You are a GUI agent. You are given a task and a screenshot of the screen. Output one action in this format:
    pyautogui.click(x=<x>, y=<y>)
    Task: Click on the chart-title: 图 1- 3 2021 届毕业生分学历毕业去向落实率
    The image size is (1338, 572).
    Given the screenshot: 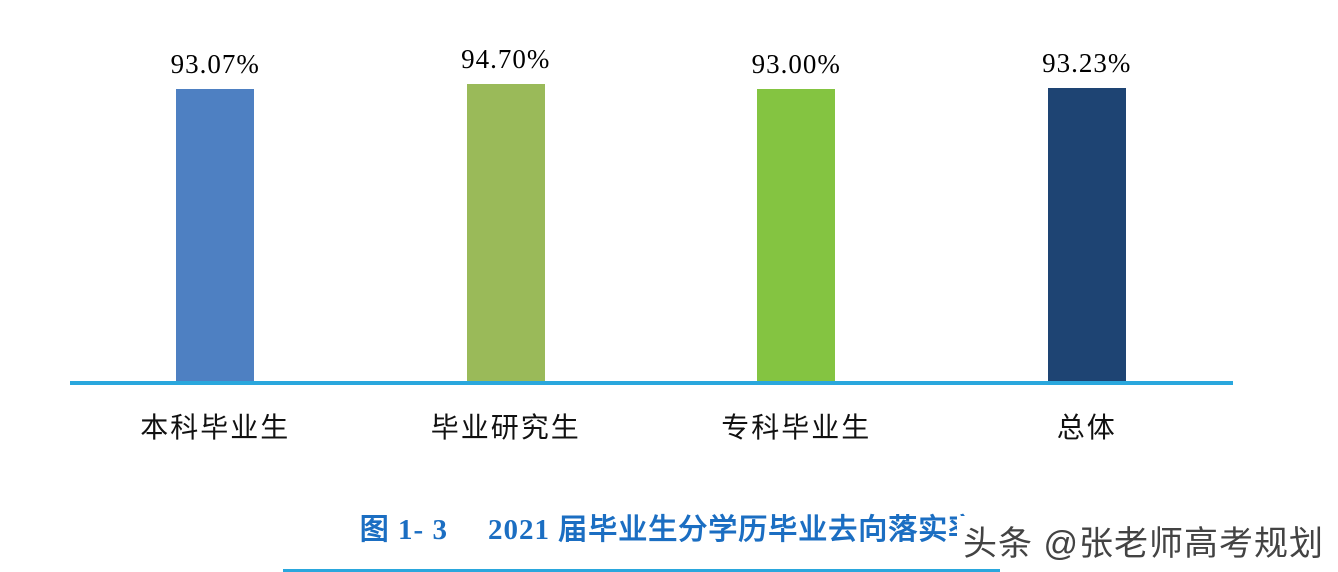 What is the action you would take?
    pyautogui.click(x=669, y=527)
    